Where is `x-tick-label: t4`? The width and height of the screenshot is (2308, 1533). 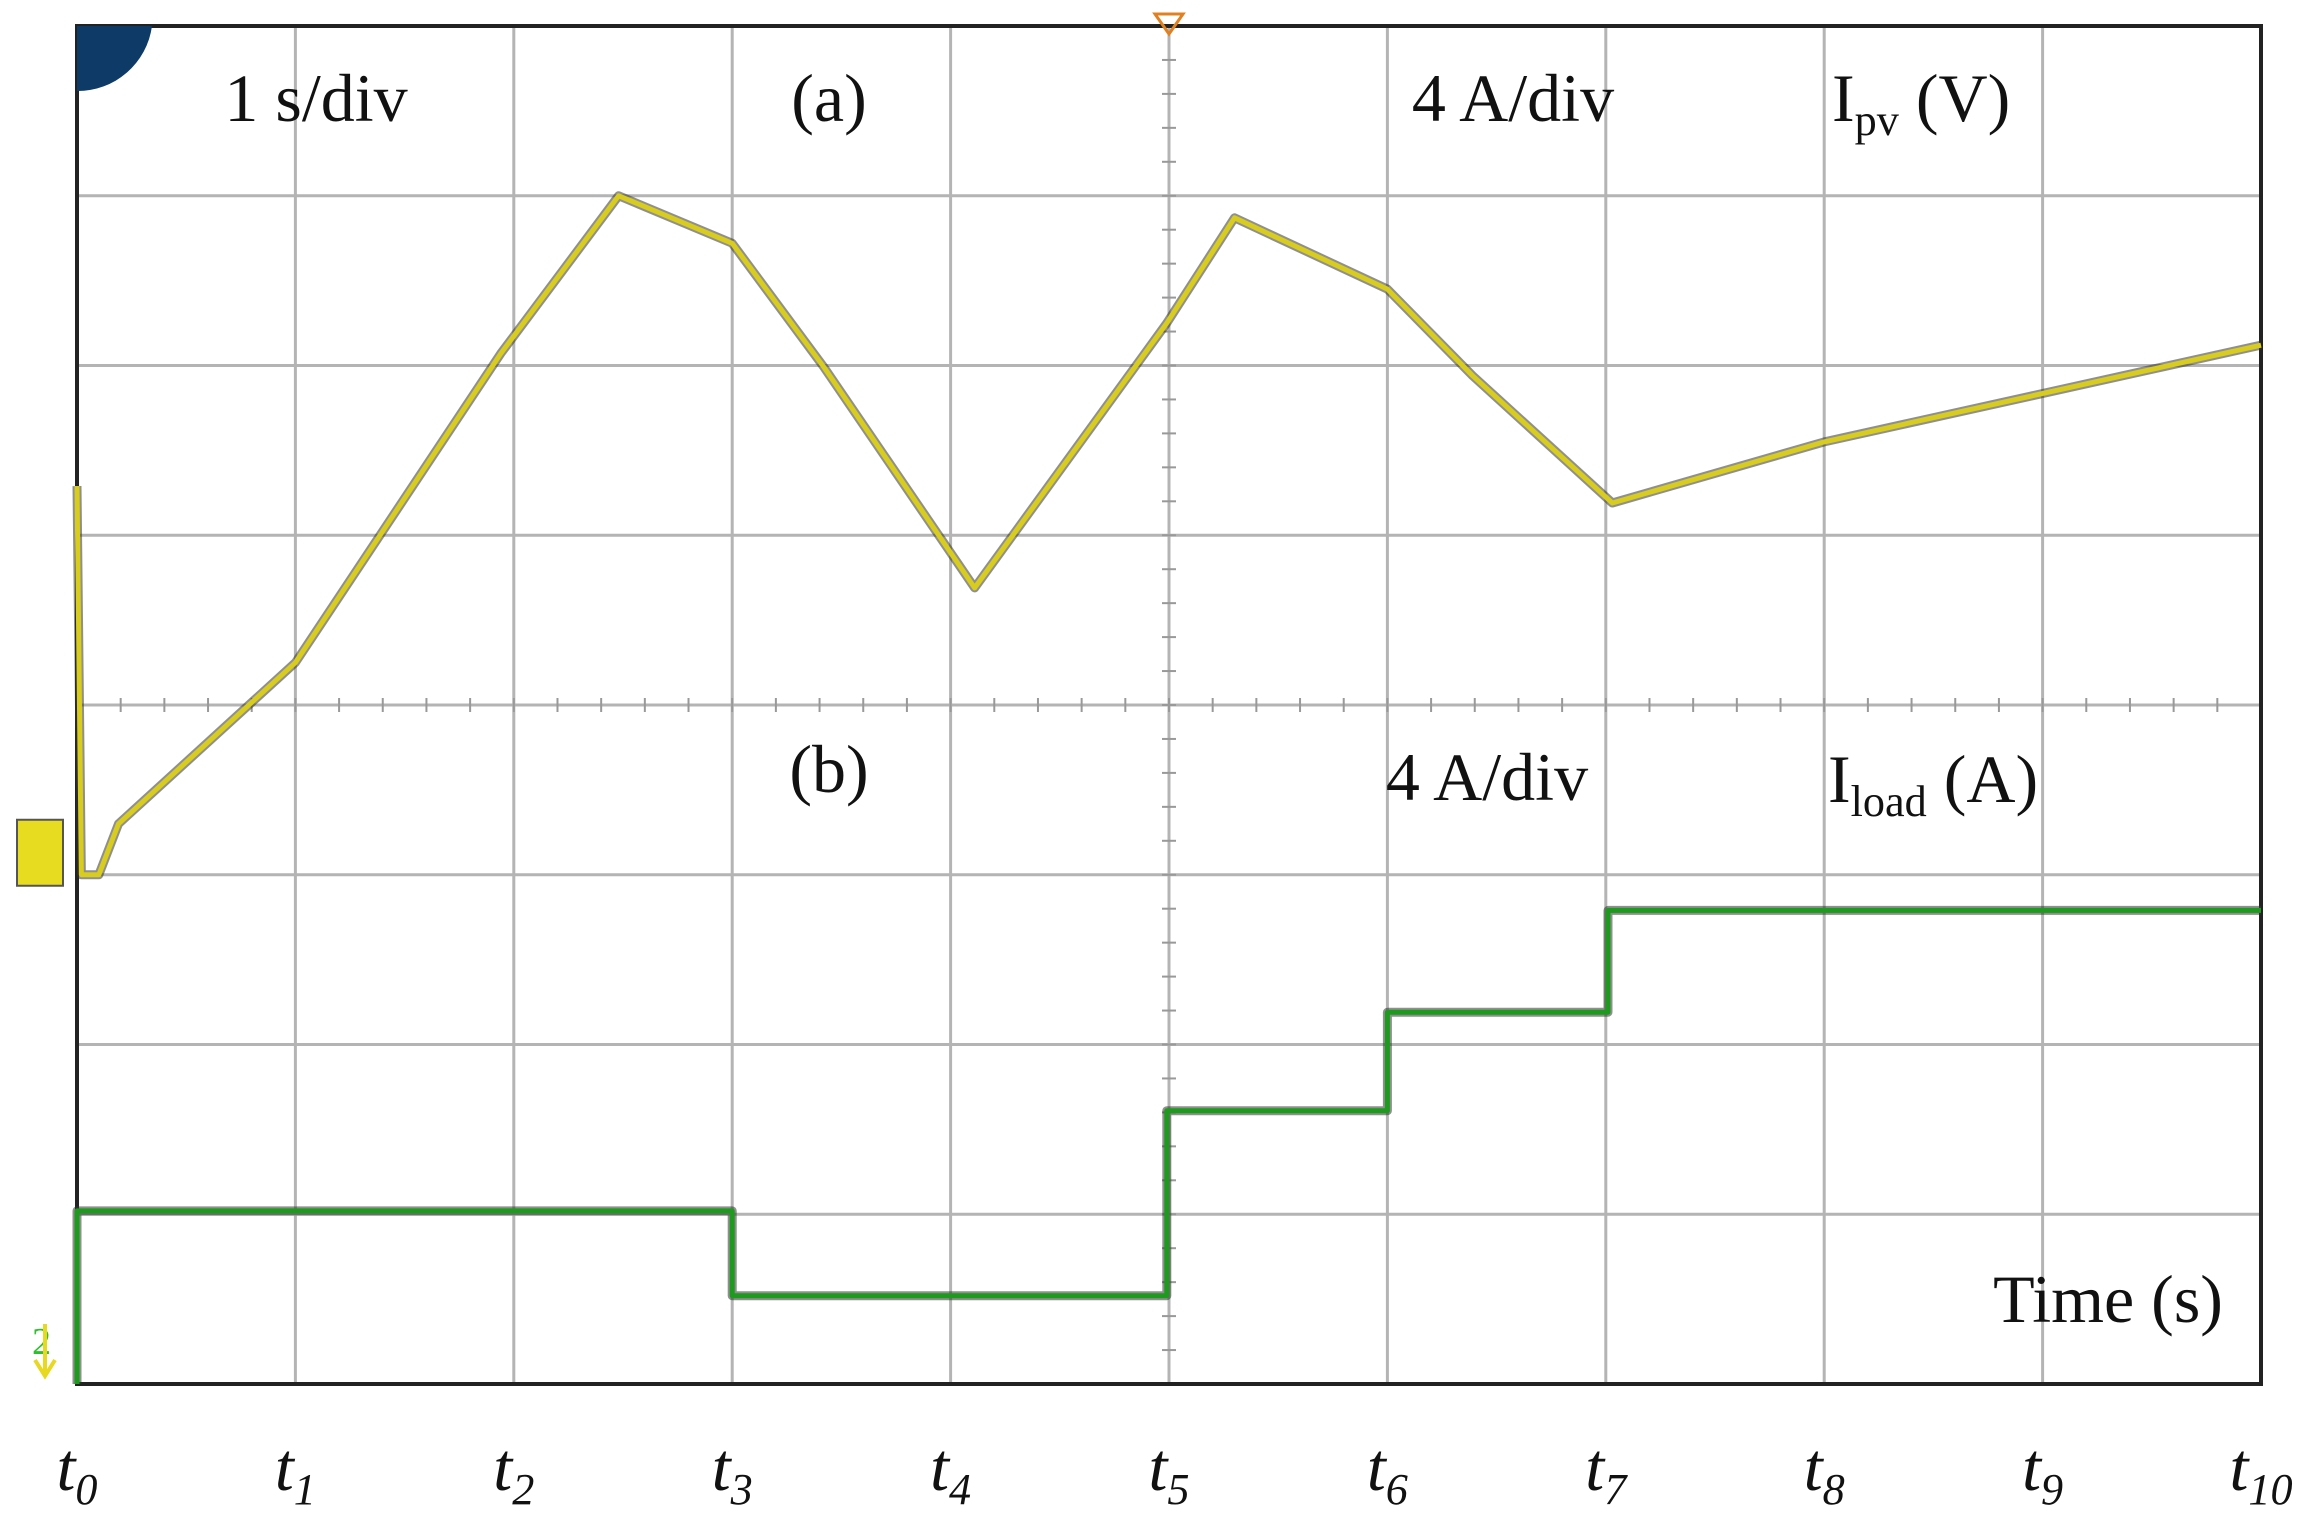 x-tick-label: t4 is located at coordinates (950, 1471).